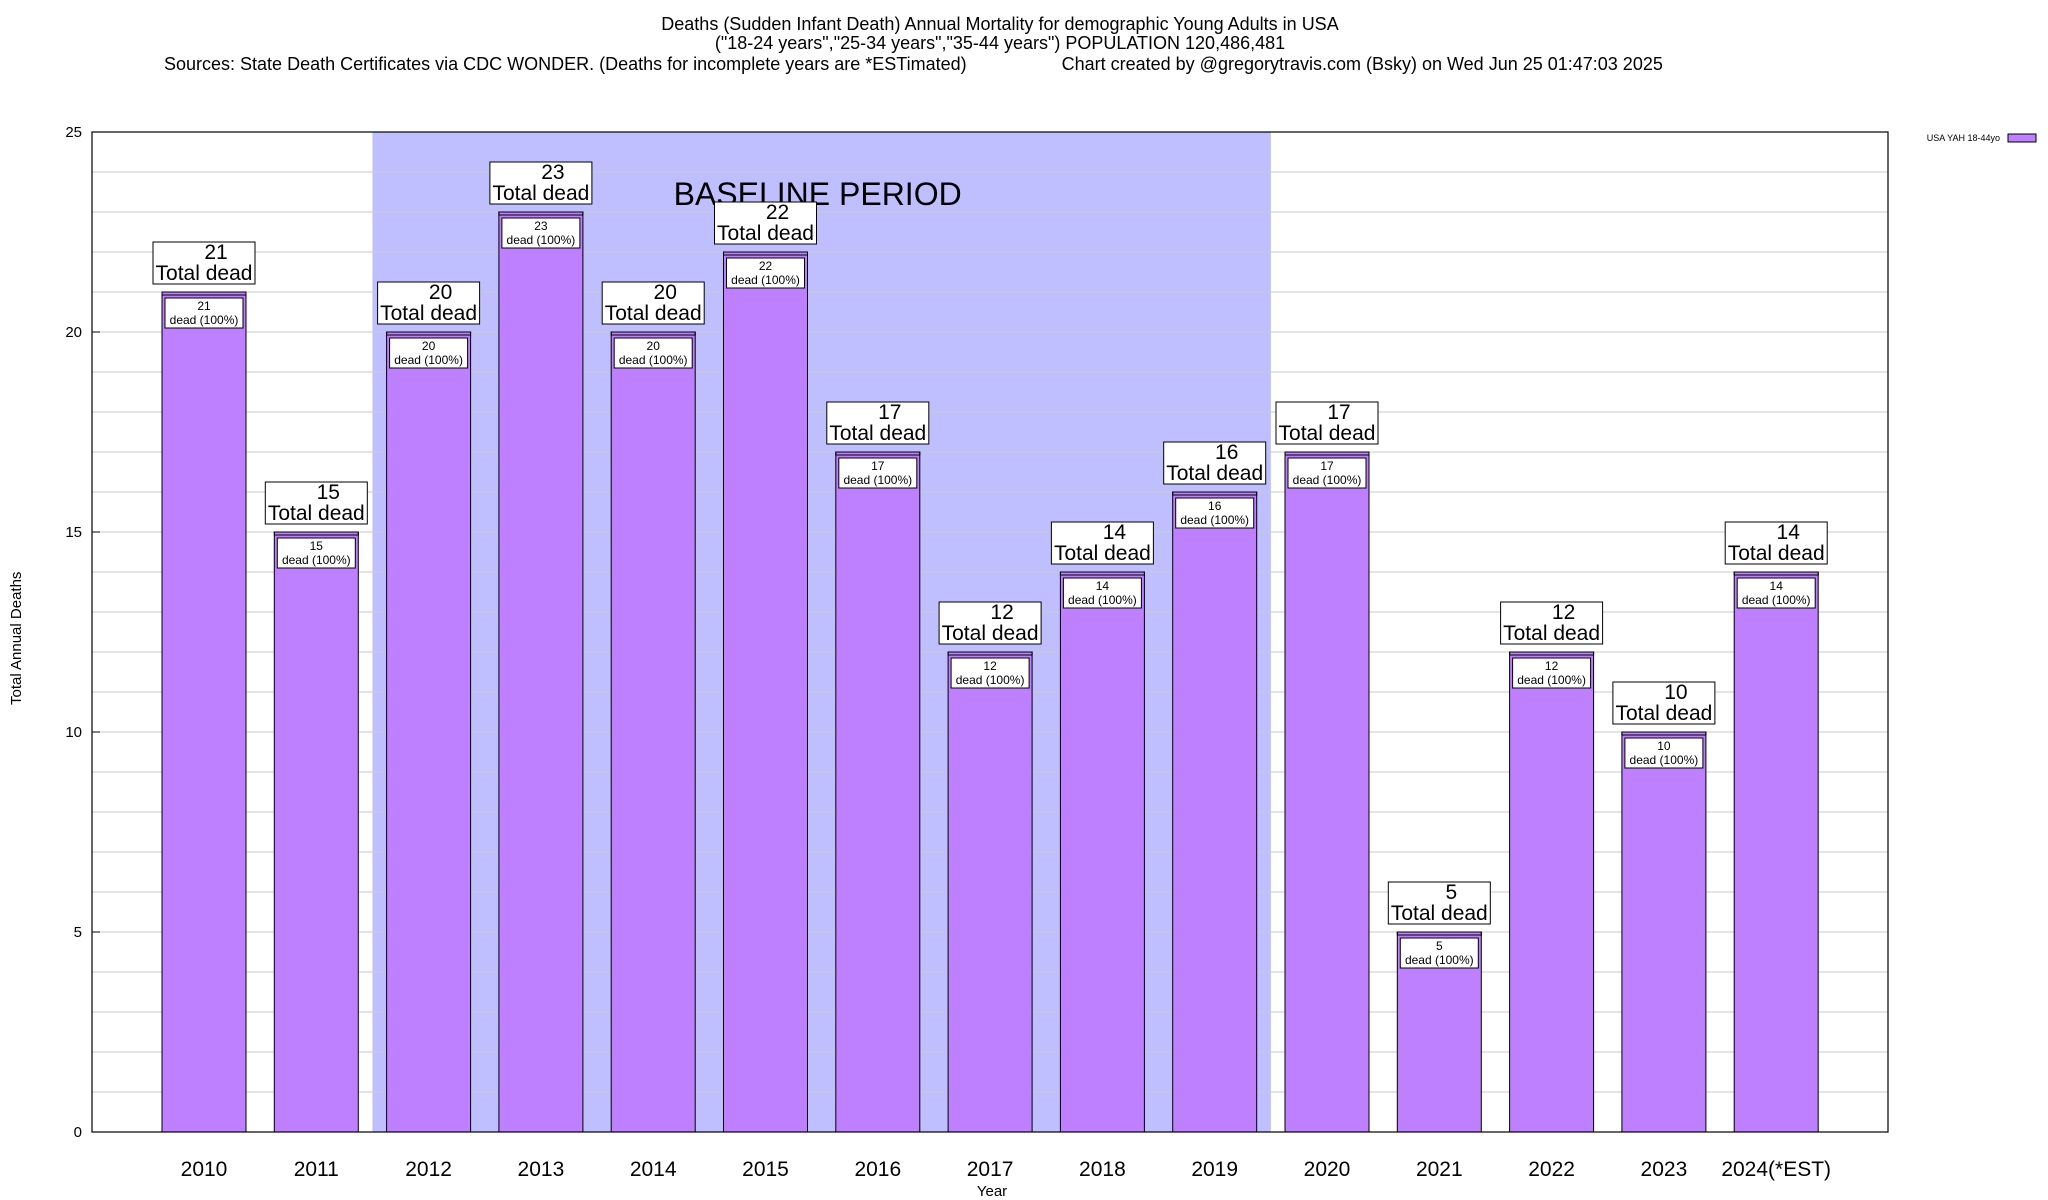 The width and height of the screenshot is (2048, 1200). What do you see at coordinates (317, 546) in the screenshot?
I see `inner-label-value: 15` at bounding box center [317, 546].